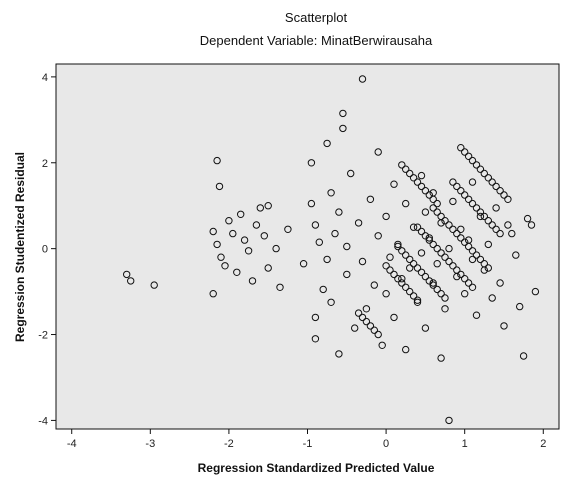 The width and height of the screenshot is (574, 477). I want to click on y-axis-label: Regression Studentized Residual, so click(20, 247).